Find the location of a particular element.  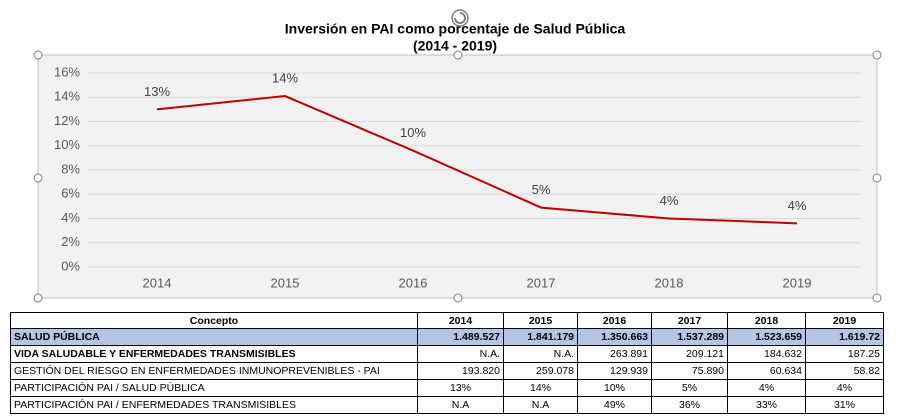

table-cell: 193.820 is located at coordinates (461, 371).